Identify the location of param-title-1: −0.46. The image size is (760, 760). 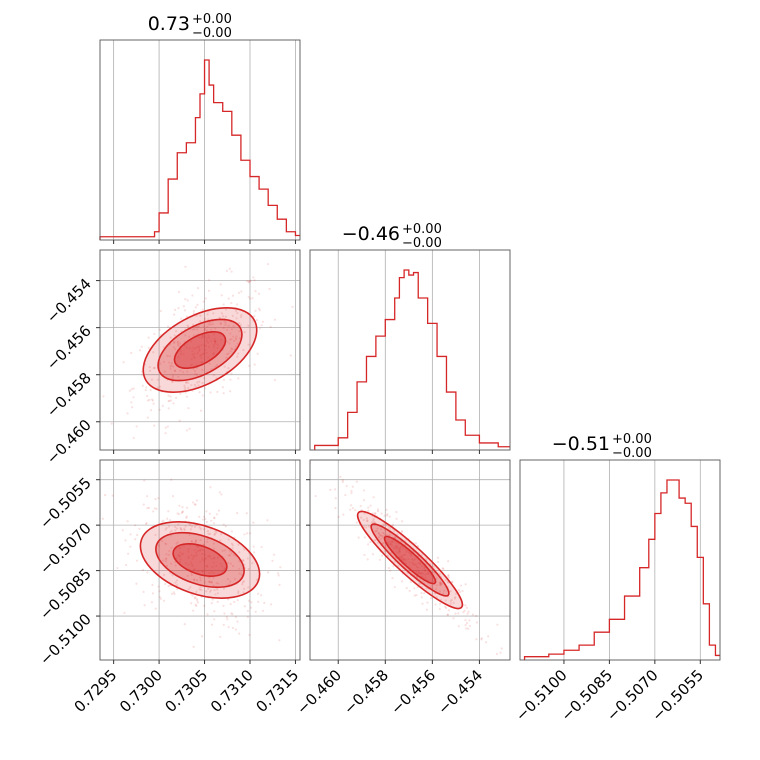
(371, 234).